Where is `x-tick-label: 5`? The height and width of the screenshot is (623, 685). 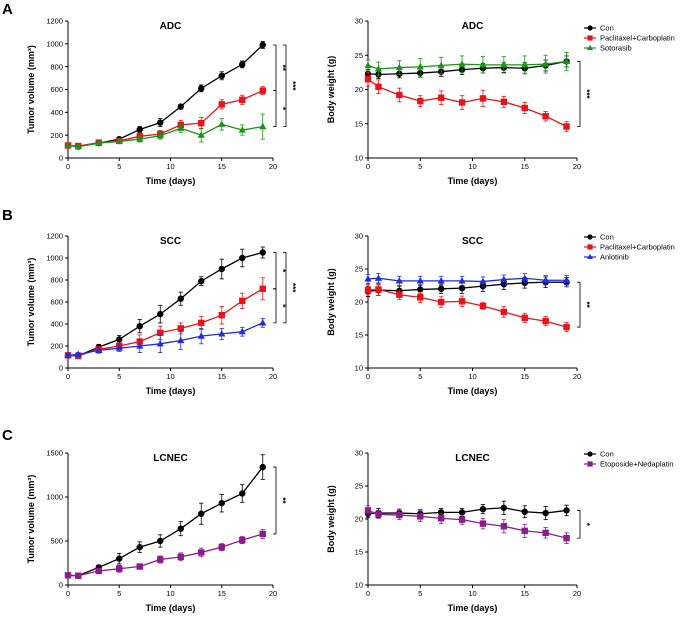 x-tick-label: 5 is located at coordinates (119, 376).